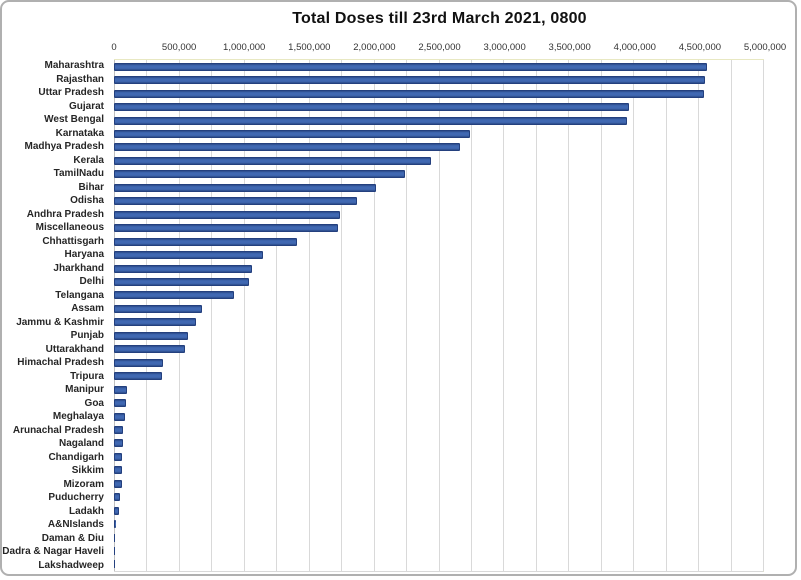 The width and height of the screenshot is (801, 580). What do you see at coordinates (235, 201) in the screenshot?
I see `bar-odisha` at bounding box center [235, 201].